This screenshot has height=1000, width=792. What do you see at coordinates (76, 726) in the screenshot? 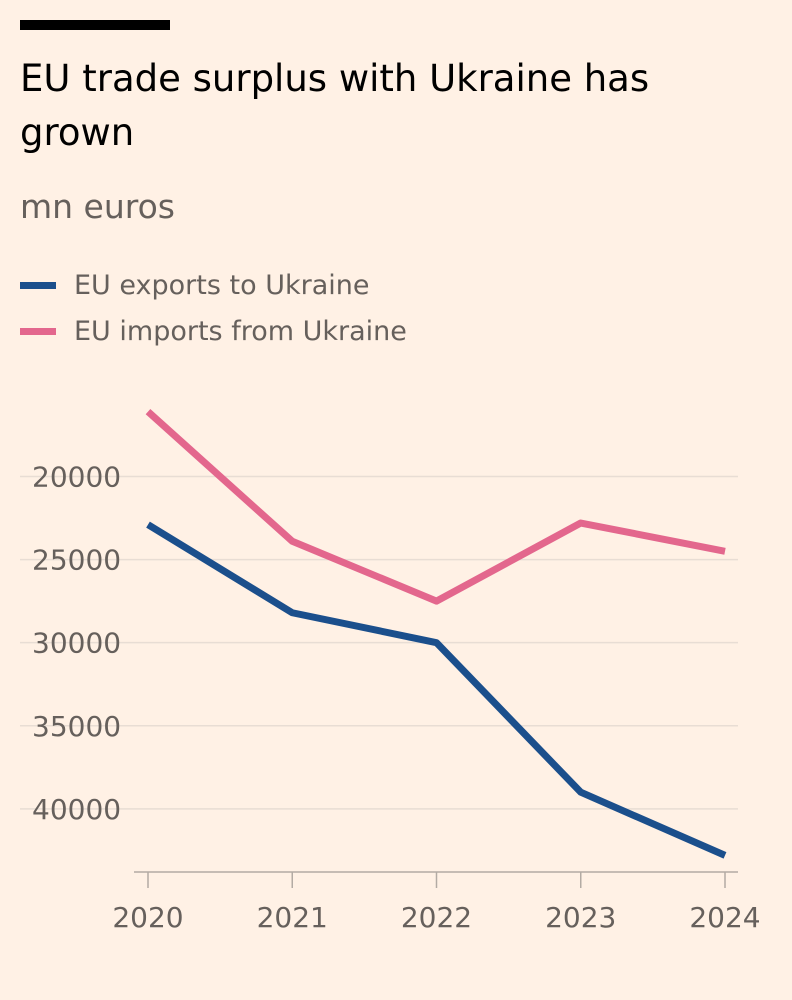
I see `y-tick-label-35000: 35000` at bounding box center [76, 726].